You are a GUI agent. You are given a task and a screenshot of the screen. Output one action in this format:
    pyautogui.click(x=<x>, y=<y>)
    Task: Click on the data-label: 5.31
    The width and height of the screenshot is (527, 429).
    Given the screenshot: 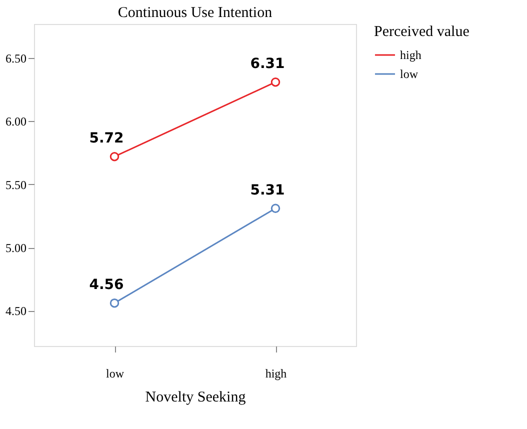 What is the action you would take?
    pyautogui.click(x=267, y=190)
    